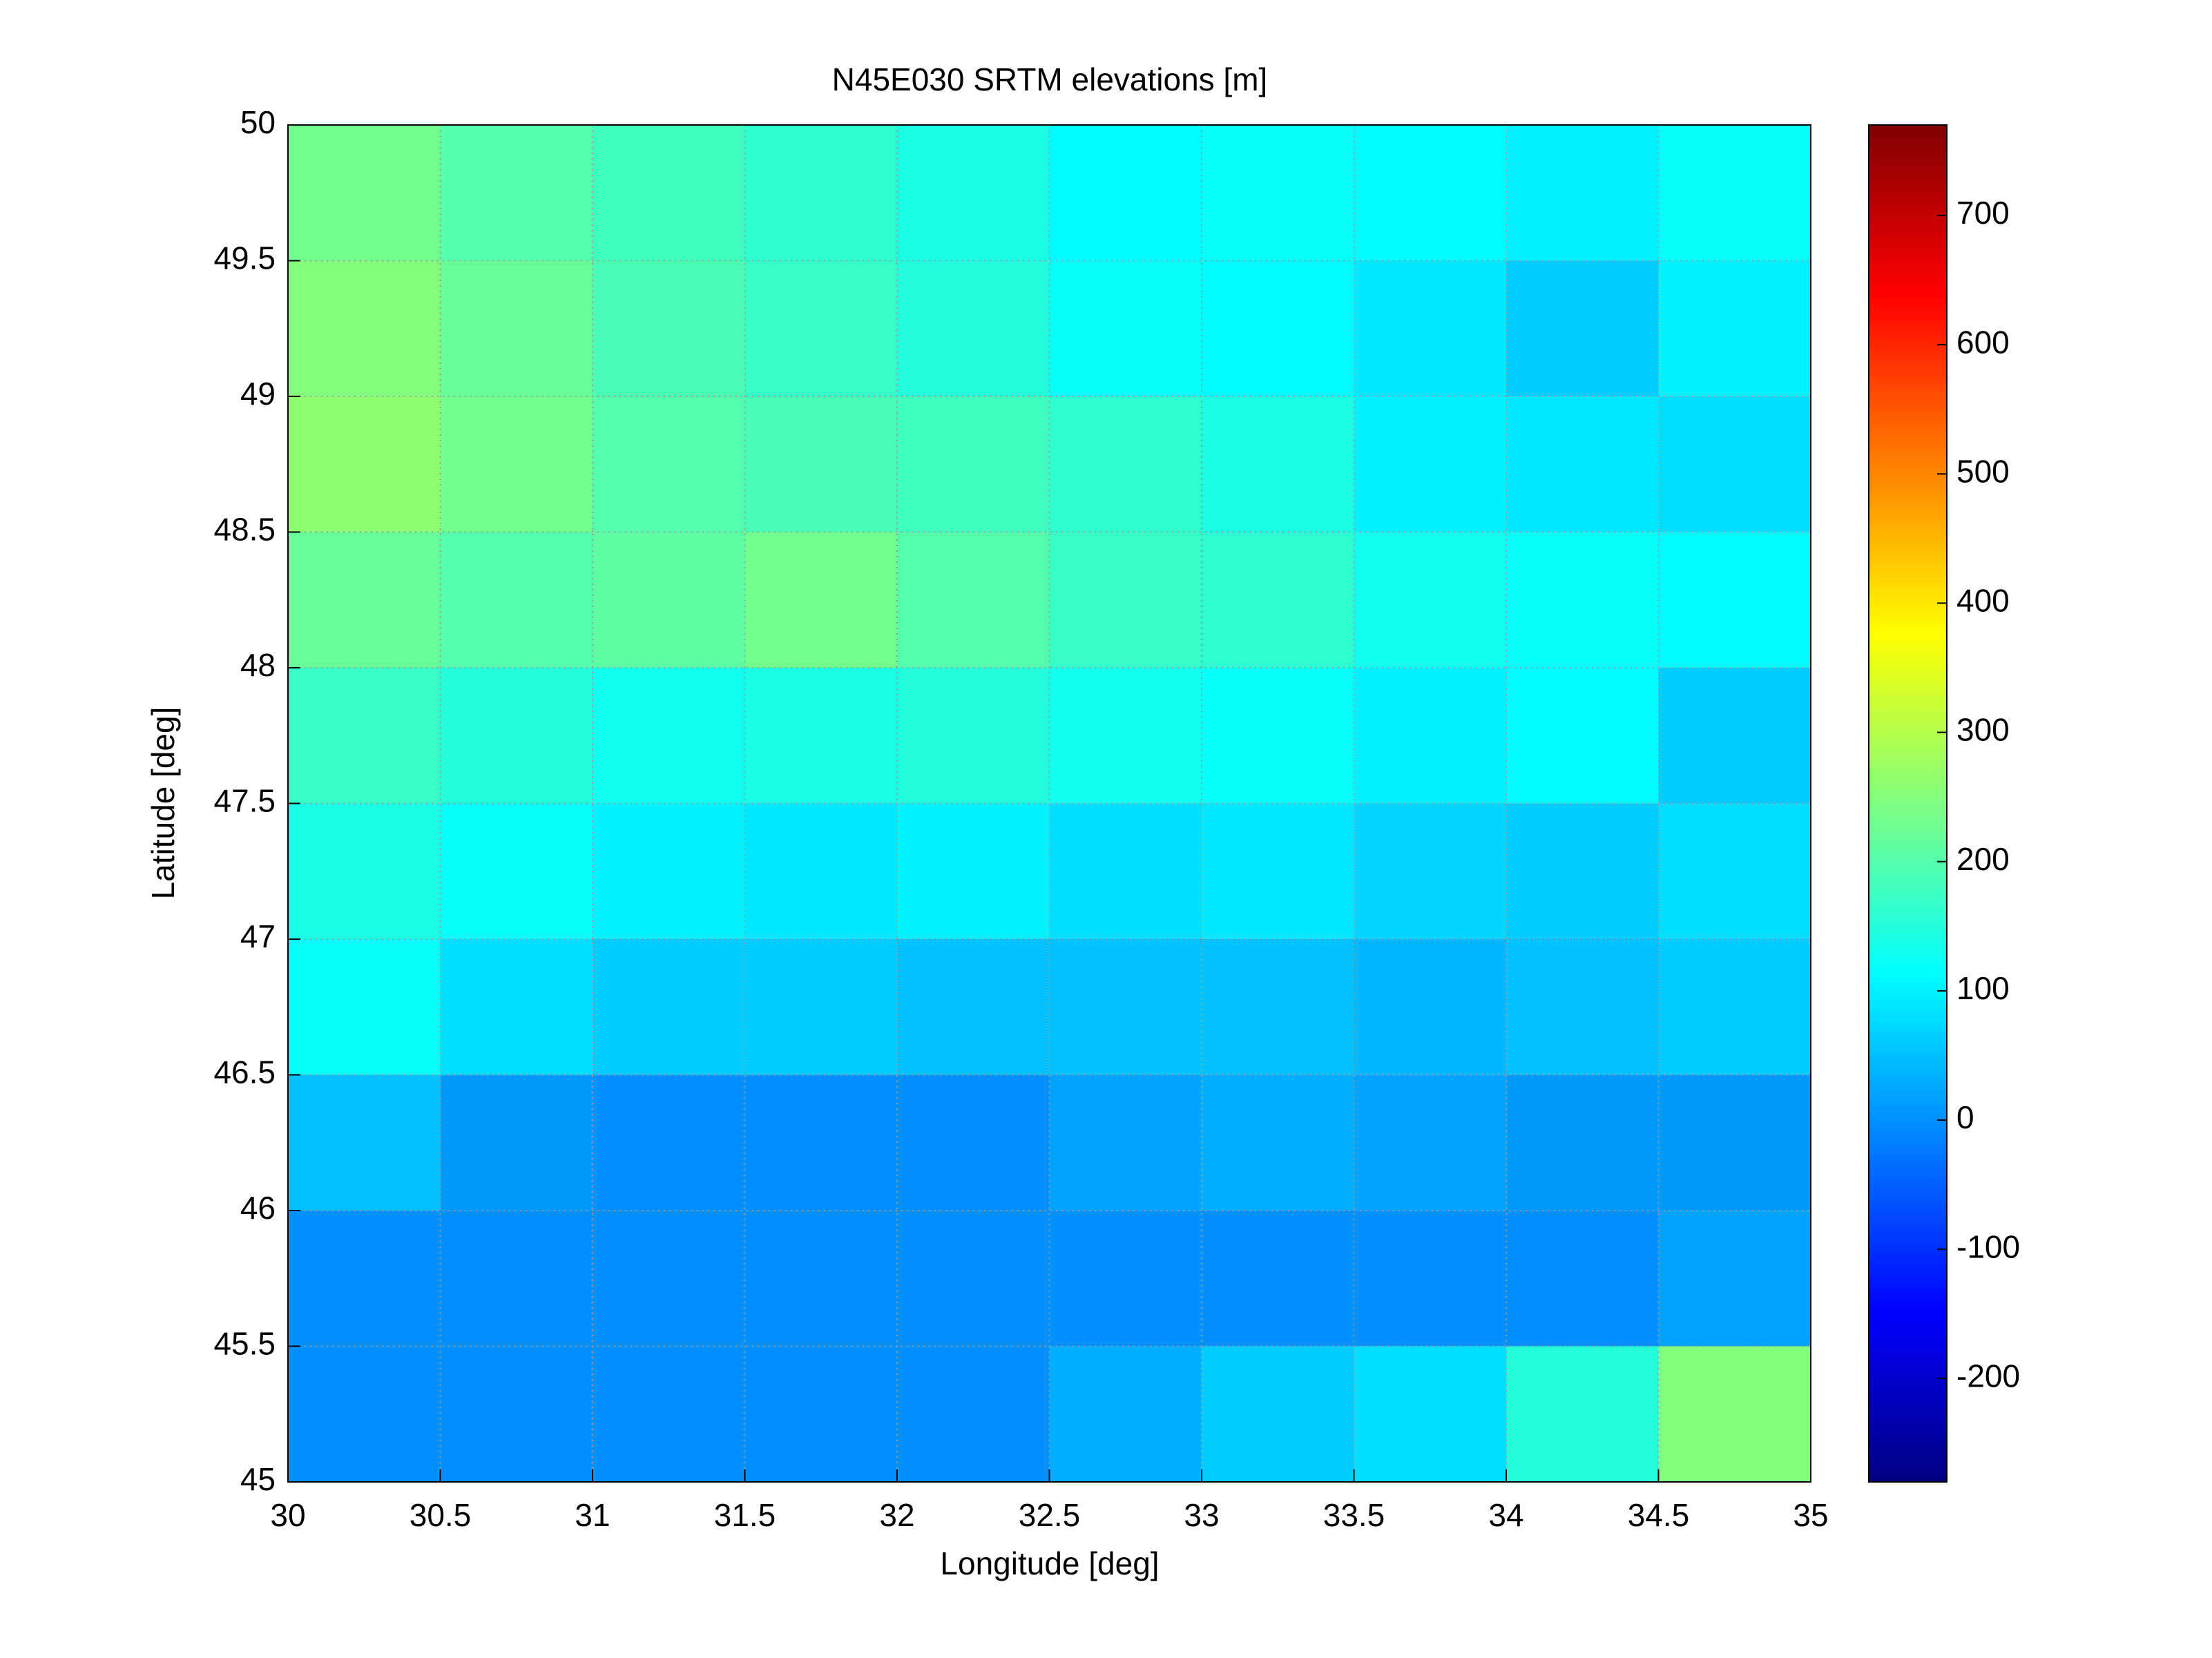 Image resolution: width=2212 pixels, height=1658 pixels. I want to click on colorbar-tick-label: 500, so click(1983, 471).